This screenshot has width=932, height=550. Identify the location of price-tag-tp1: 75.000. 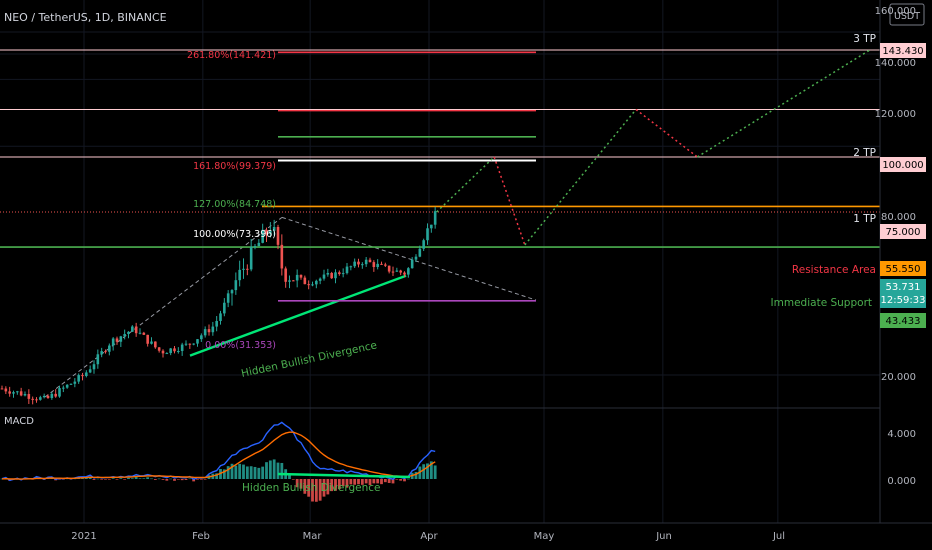
(903, 231).